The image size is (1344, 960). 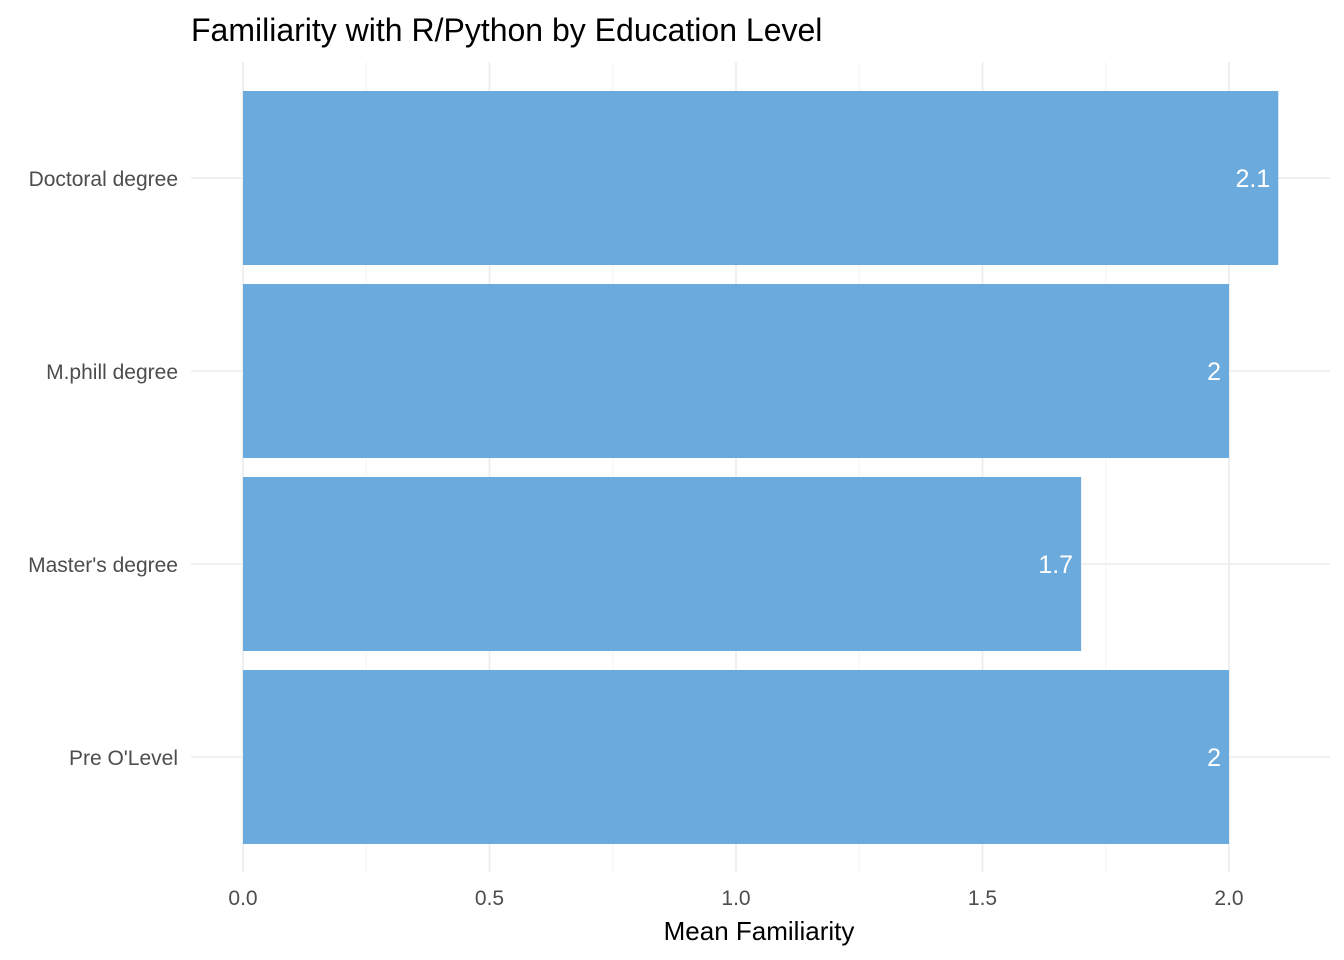 I want to click on x-axis-tick-labels: 0.0 0.5 1.0 1.5 2.0, so click(x=735, y=898).